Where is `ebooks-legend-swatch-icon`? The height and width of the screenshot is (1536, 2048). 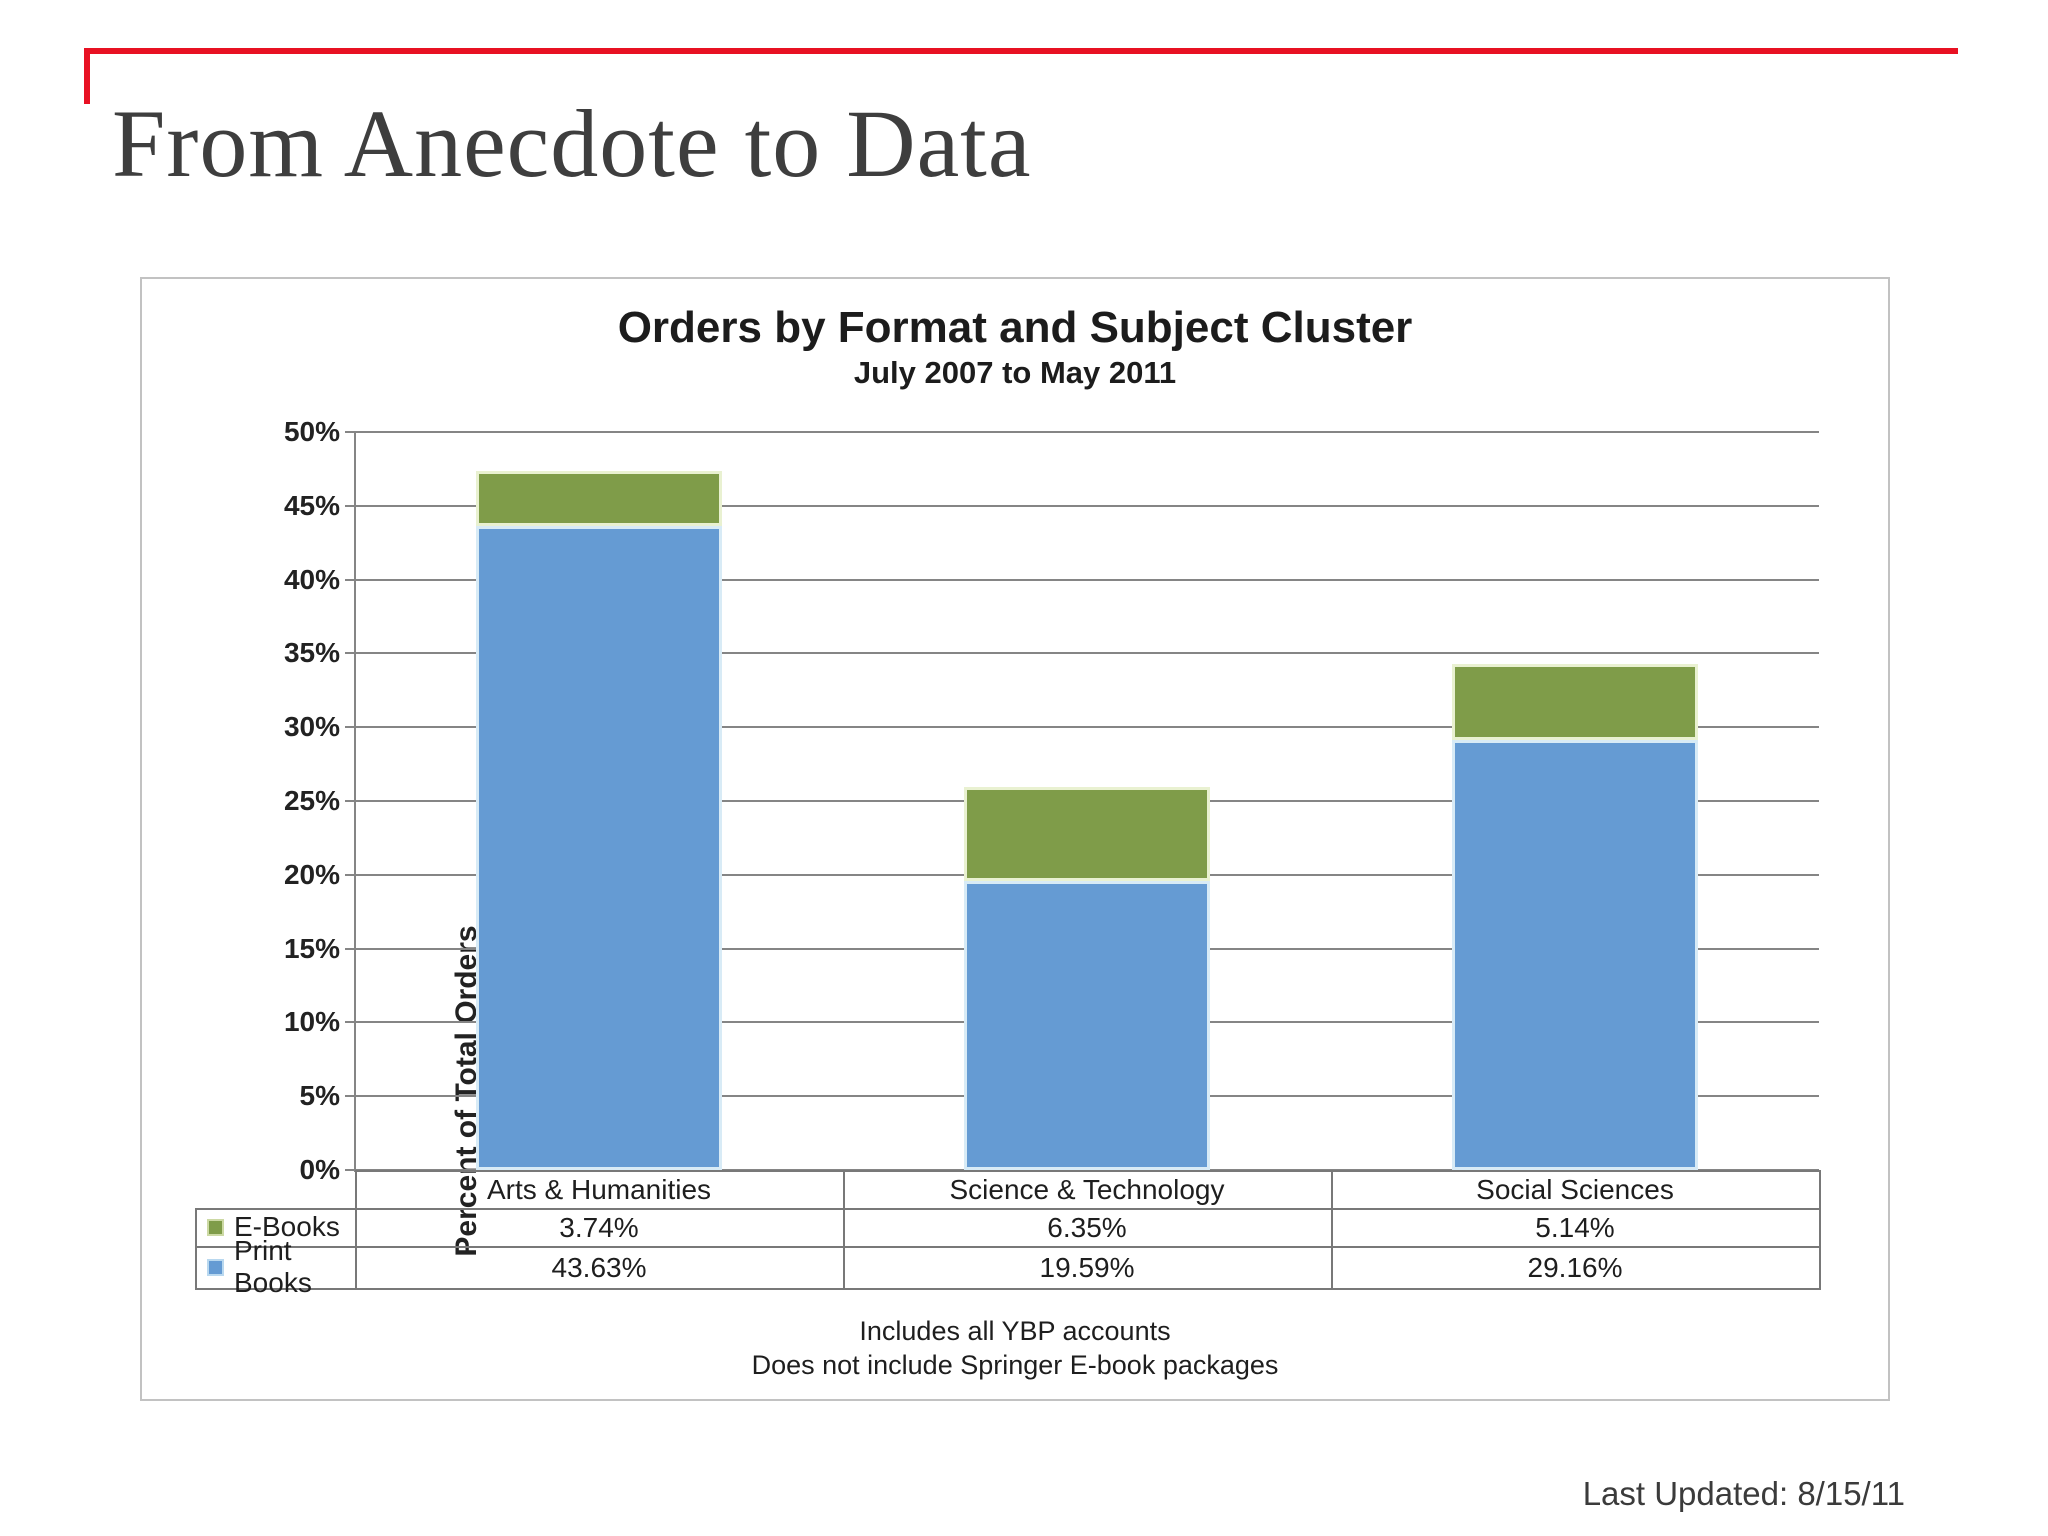
ebooks-legend-swatch-icon is located at coordinates (215, 1227).